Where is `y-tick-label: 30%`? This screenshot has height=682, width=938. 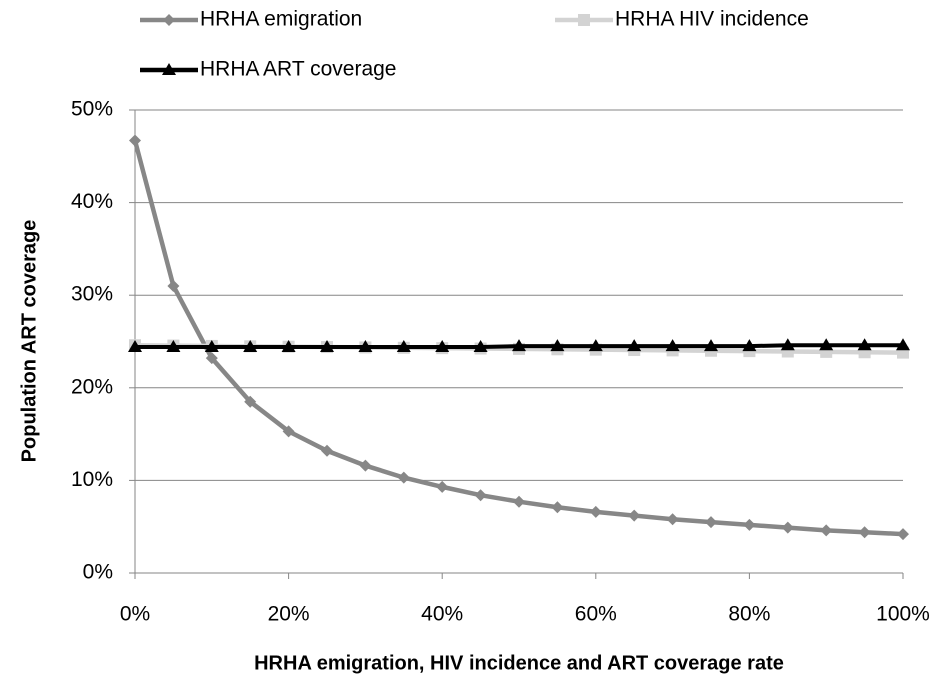
y-tick-label: 30% is located at coordinates (92, 294).